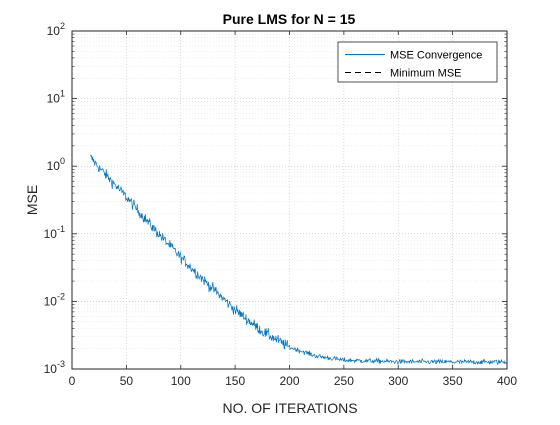  Describe the element at coordinates (54, 232) in the screenshot. I see `y-tick-label: 10⁻¹` at that location.